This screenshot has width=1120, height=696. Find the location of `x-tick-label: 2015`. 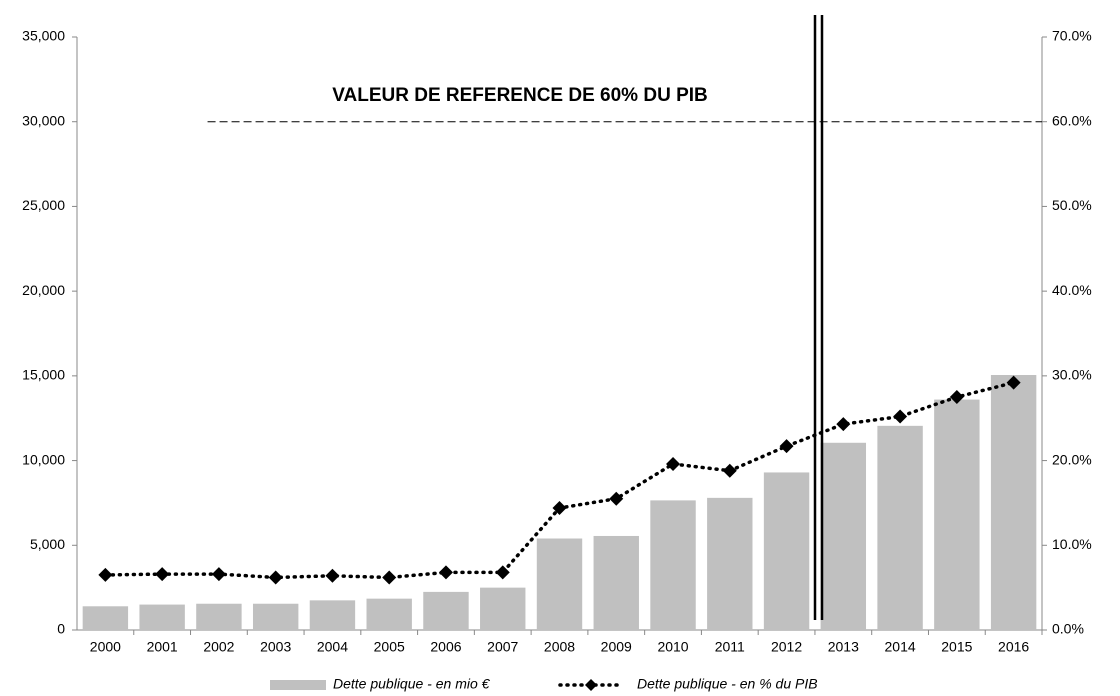

x-tick-label: 2015 is located at coordinates (956, 647).